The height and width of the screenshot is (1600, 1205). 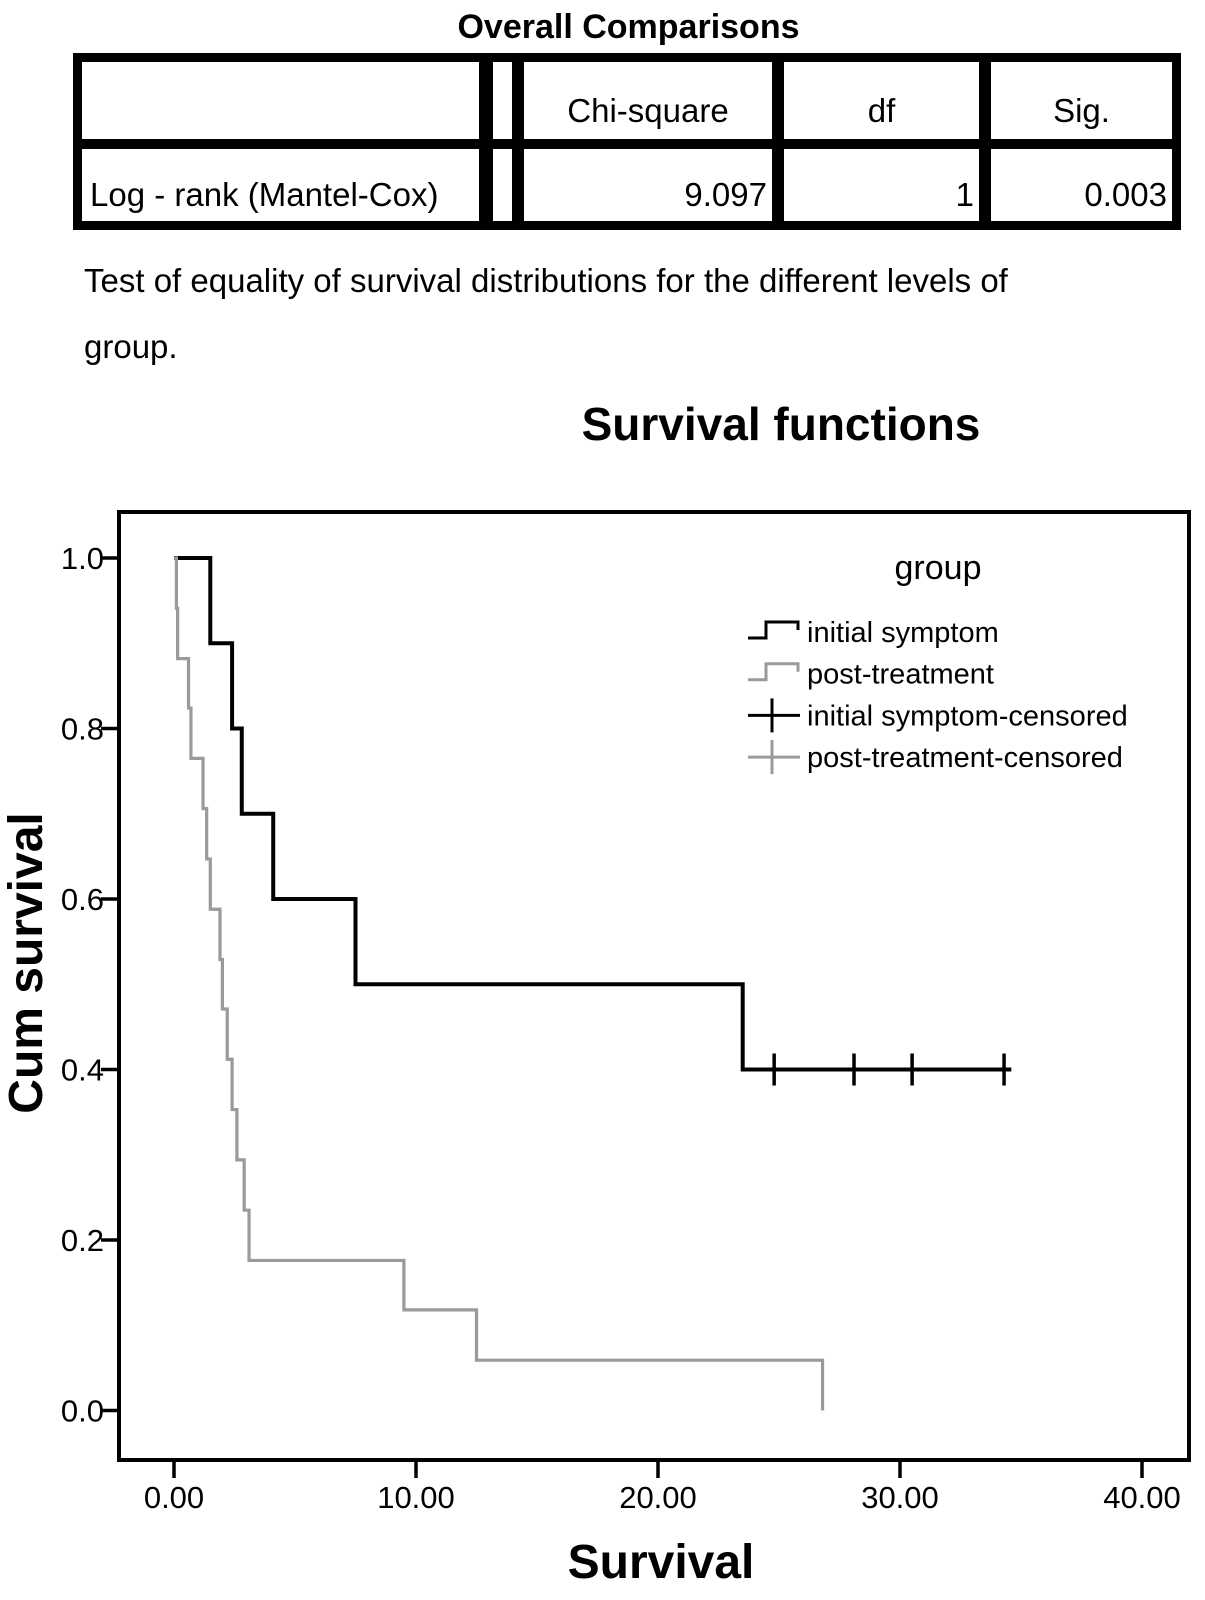 What do you see at coordinates (131, 346) in the screenshot?
I see `table-footnote-line2: group.` at bounding box center [131, 346].